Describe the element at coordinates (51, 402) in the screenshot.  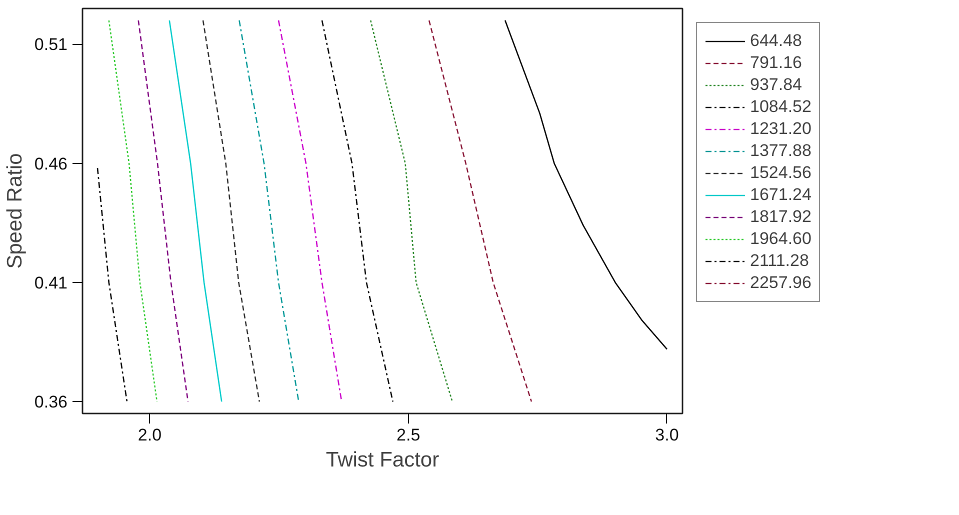
I see `y-tick-label: 0.36` at that location.